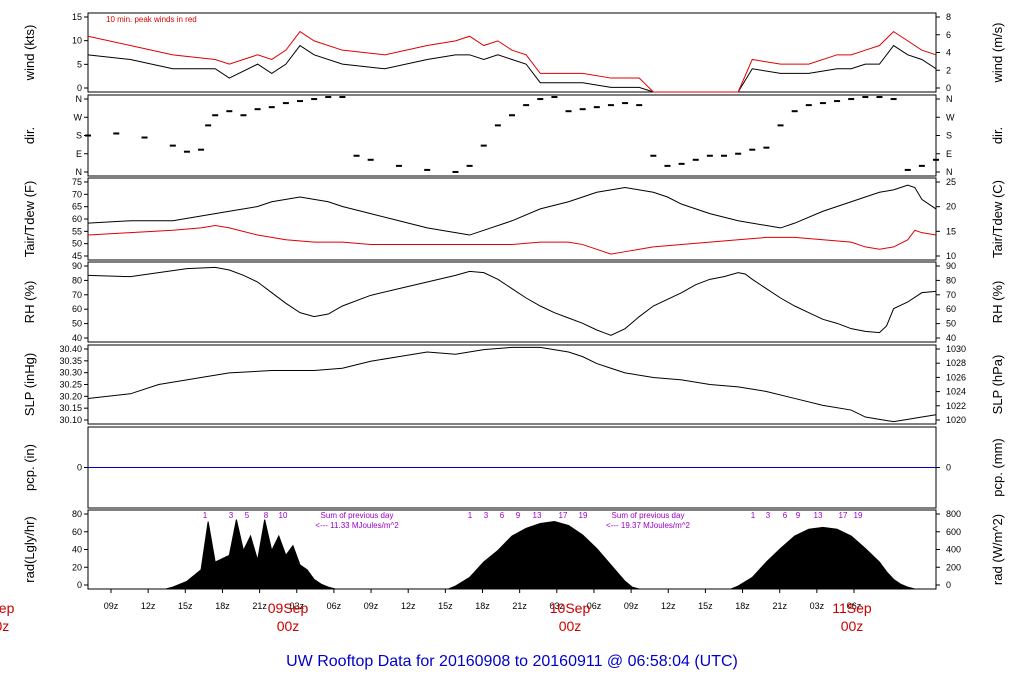  What do you see at coordinates (77, 207) in the screenshot?
I see `y-tick-label-left: 65` at bounding box center [77, 207].